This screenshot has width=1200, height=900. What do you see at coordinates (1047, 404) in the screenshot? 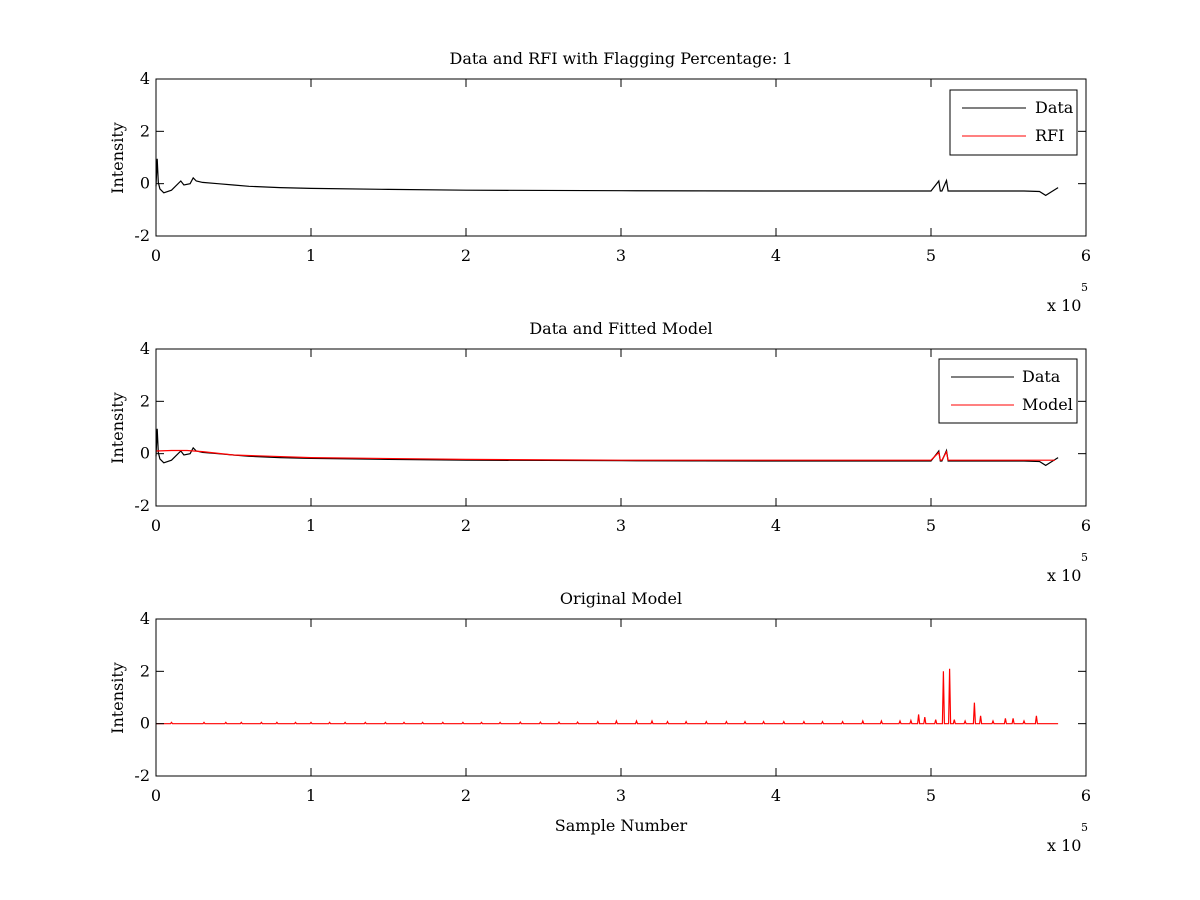
I see `legend-label-model: Model` at bounding box center [1047, 404].